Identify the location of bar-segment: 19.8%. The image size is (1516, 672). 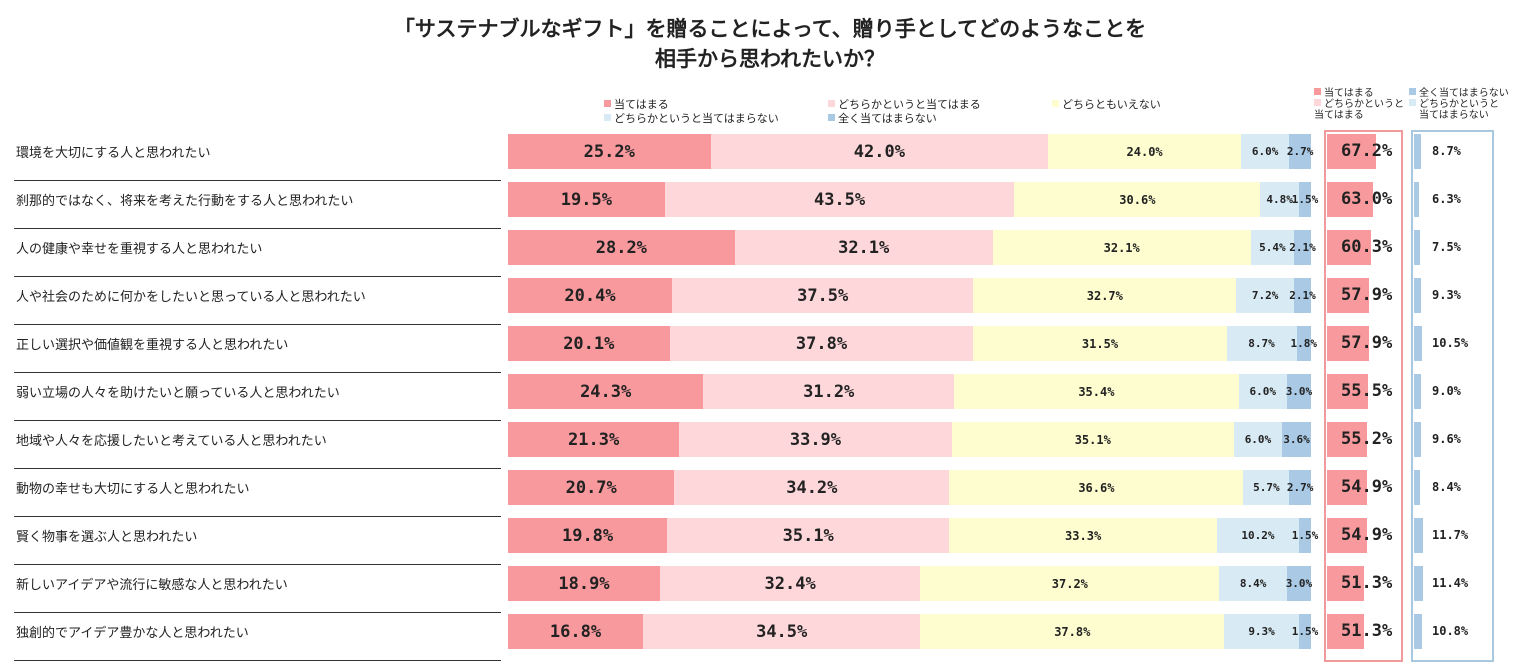
(588, 535).